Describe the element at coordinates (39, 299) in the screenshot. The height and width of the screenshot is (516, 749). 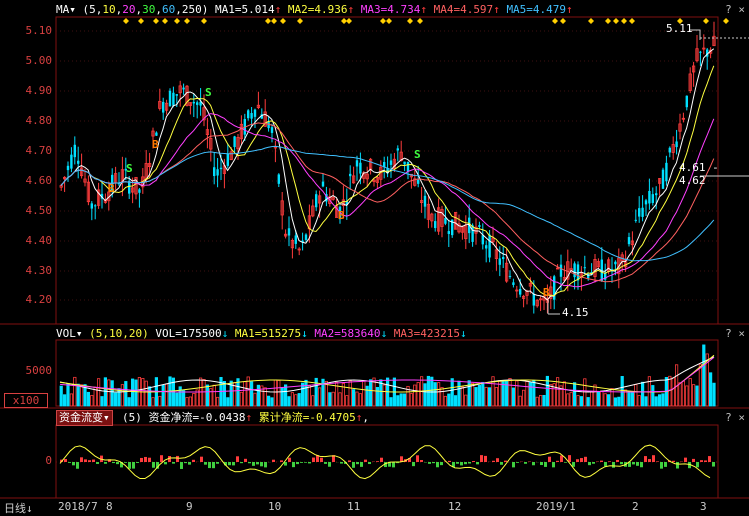
I see `price-y-tick: 4.20` at that location.